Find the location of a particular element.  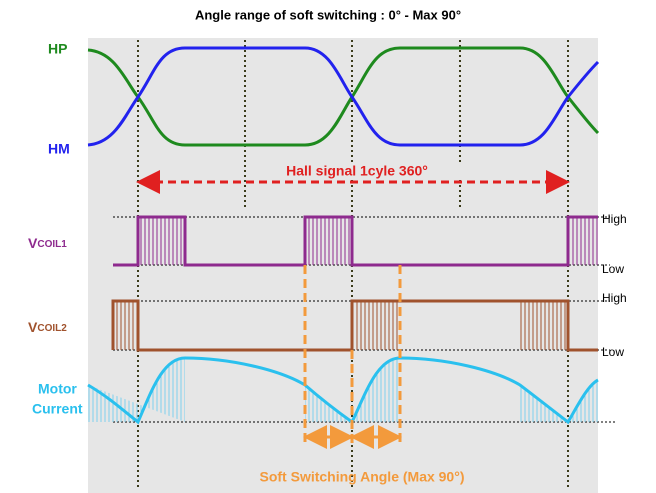

soft-lines is located at coordinates (352, 355).